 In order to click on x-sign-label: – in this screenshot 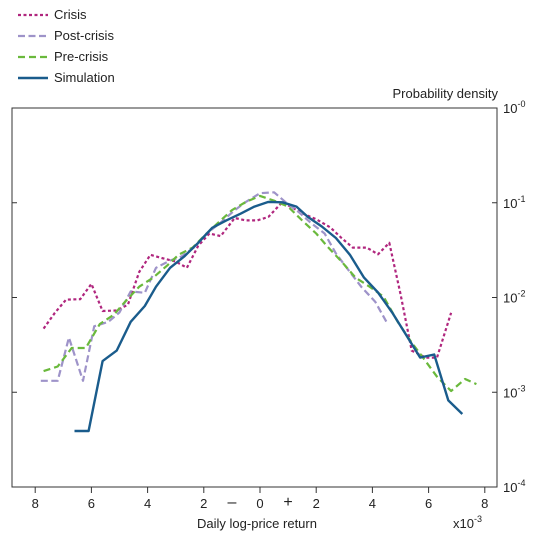, I will do `click(231, 502)`.